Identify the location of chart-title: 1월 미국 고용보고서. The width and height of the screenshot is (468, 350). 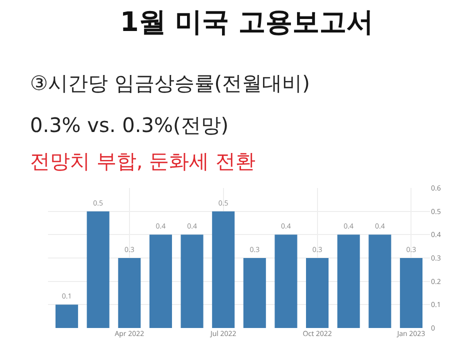
(247, 23).